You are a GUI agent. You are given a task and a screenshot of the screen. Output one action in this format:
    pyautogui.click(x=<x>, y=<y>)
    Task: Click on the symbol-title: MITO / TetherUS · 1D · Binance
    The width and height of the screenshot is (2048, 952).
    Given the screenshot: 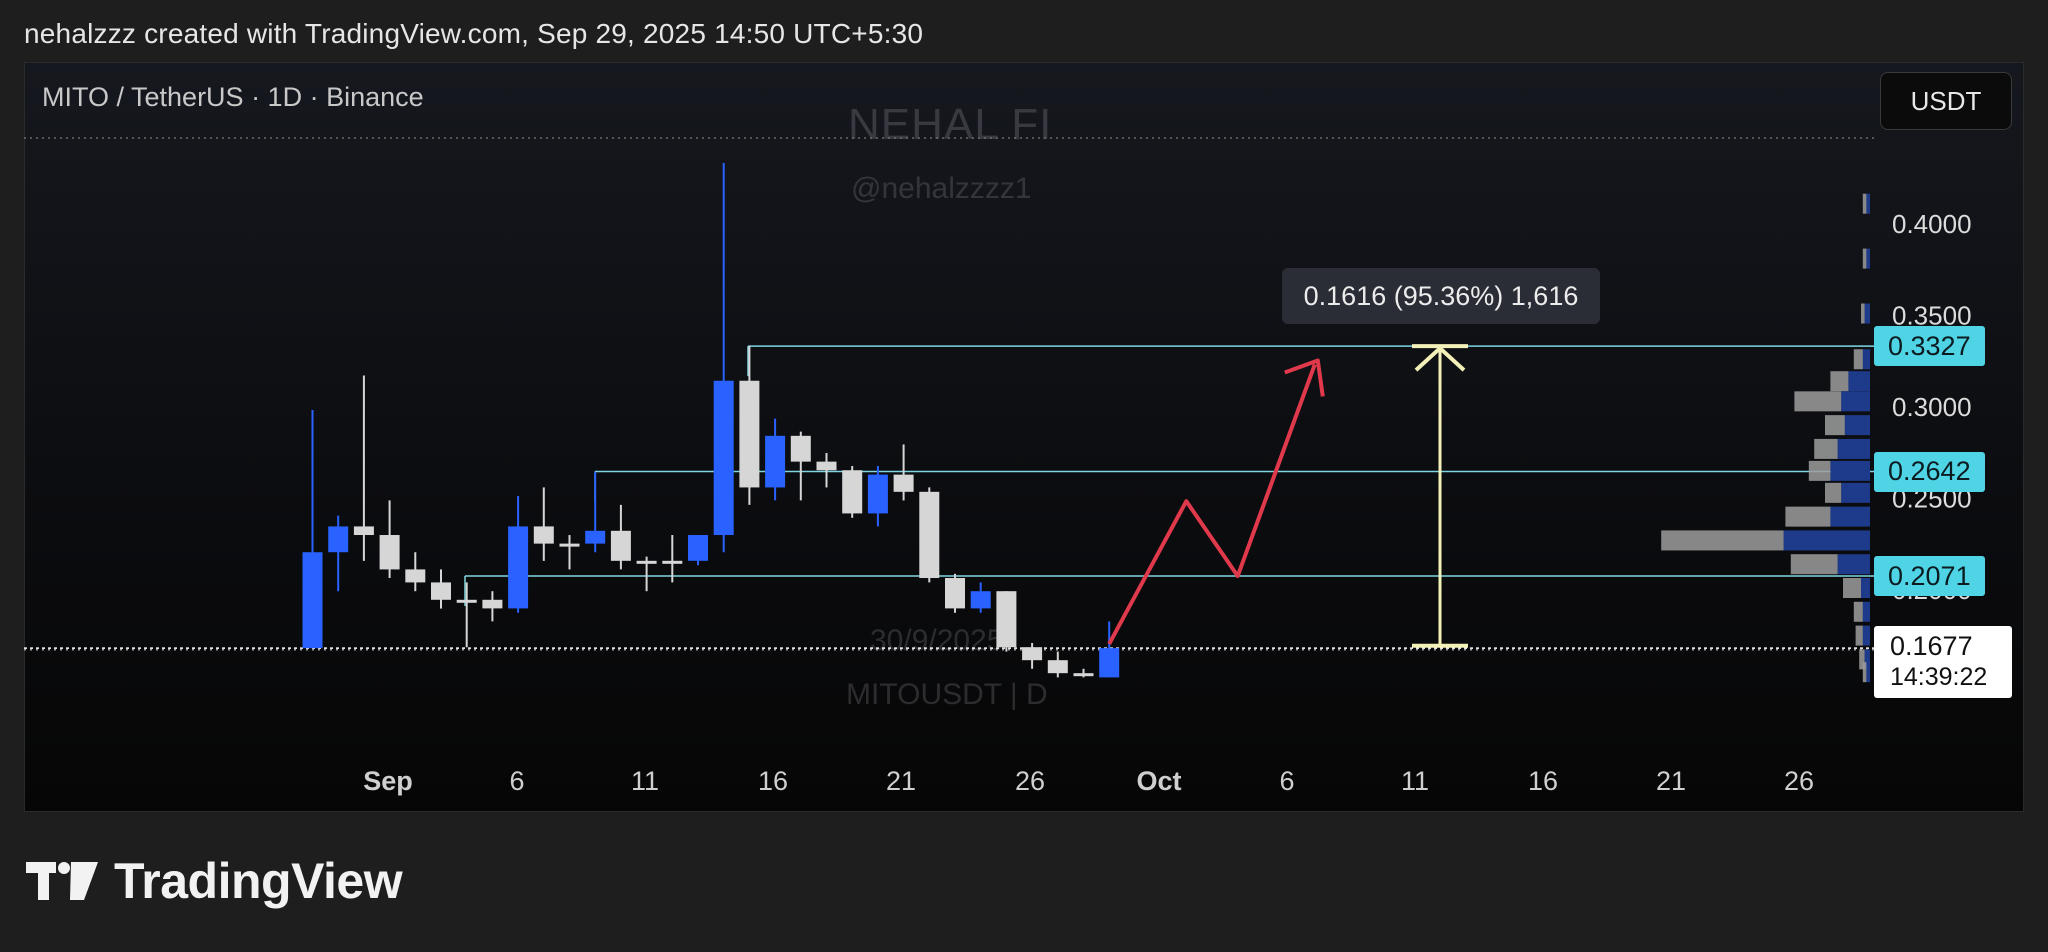 What is the action you would take?
    pyautogui.click(x=233, y=97)
    